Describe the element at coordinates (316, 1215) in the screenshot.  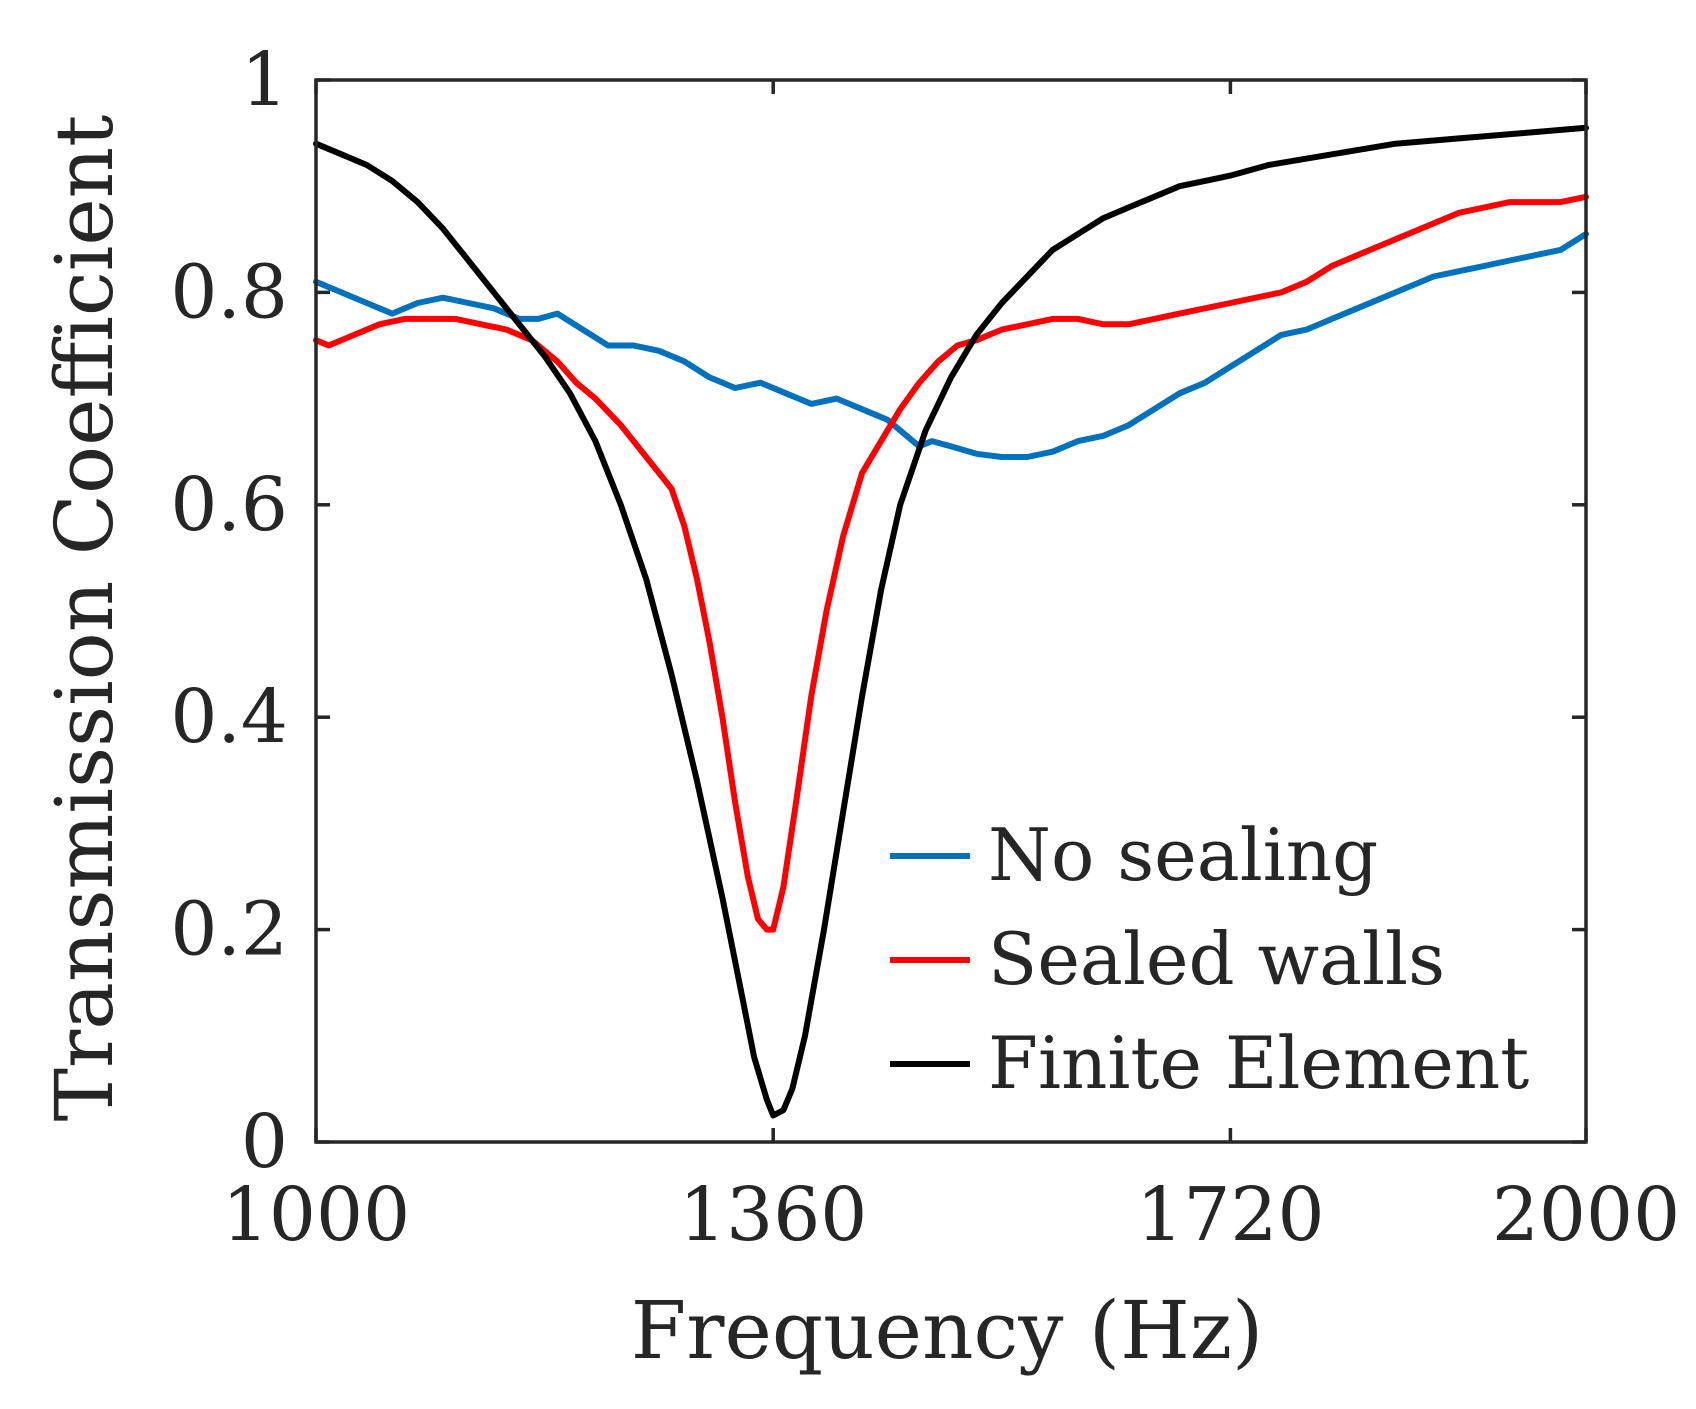
I see `x-tick-label: 1000` at that location.